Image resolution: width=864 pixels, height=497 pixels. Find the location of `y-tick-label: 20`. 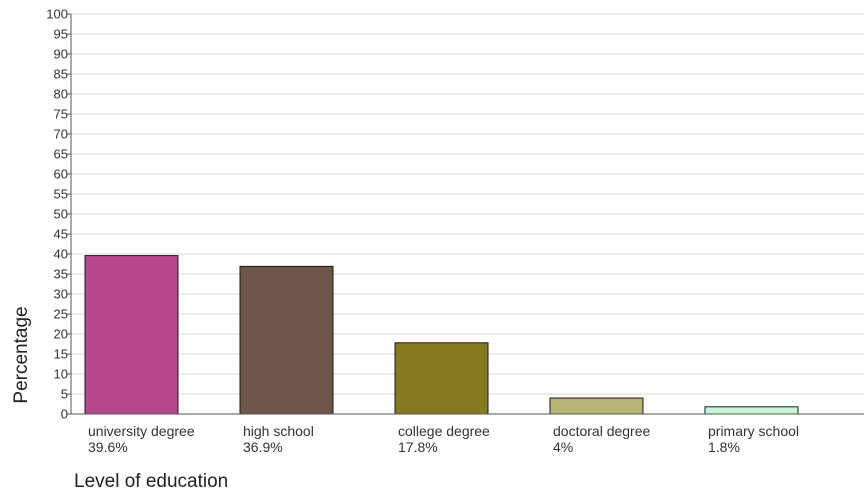

y-tick-label: 20 is located at coordinates (61, 334).